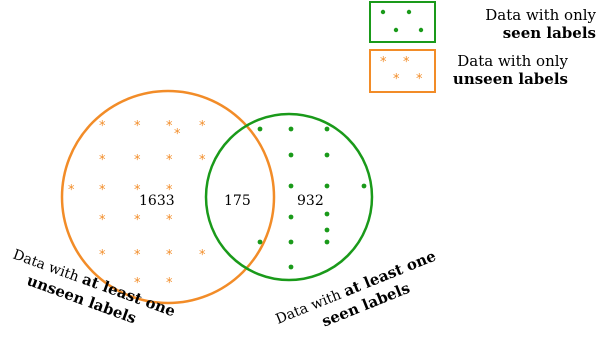 This screenshot has width=602, height=342. What do you see at coordinates (237, 201) in the screenshot?
I see `overlap-count: 175` at bounding box center [237, 201].